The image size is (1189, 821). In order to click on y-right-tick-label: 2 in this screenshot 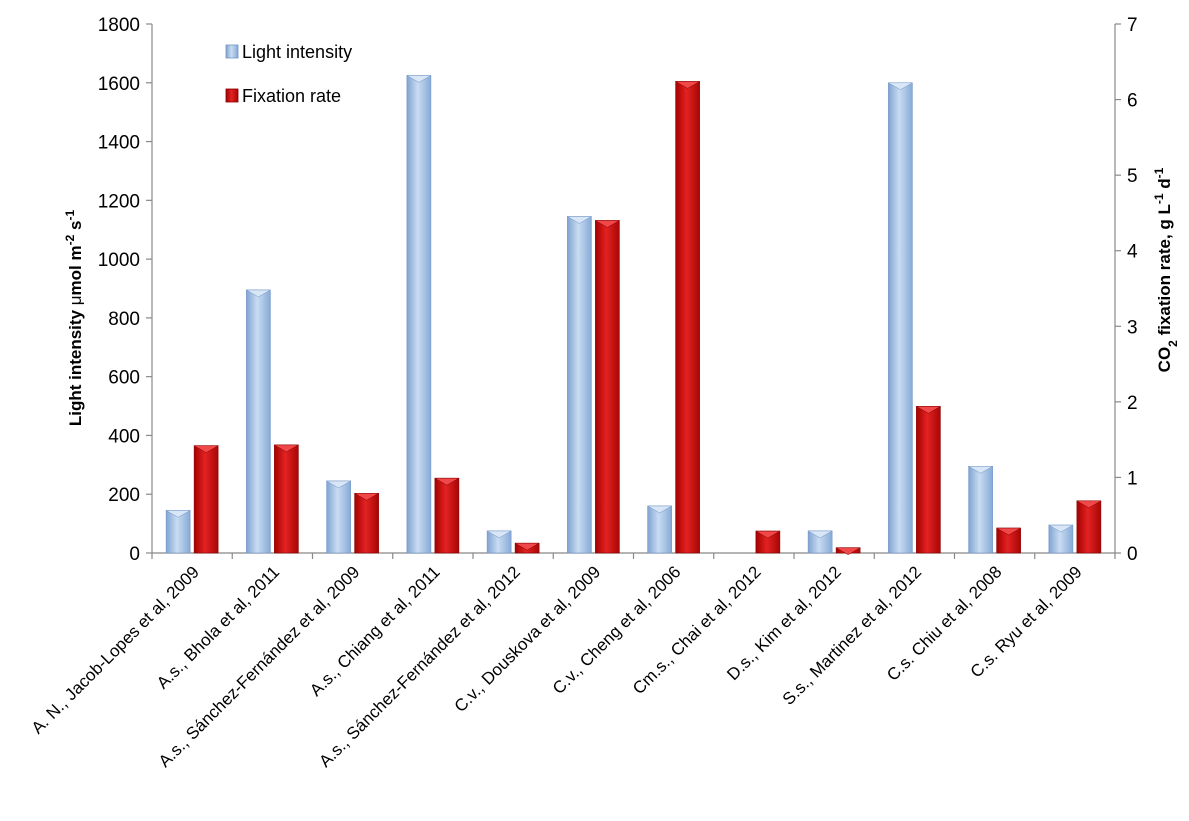, I will do `click(1132, 403)`.